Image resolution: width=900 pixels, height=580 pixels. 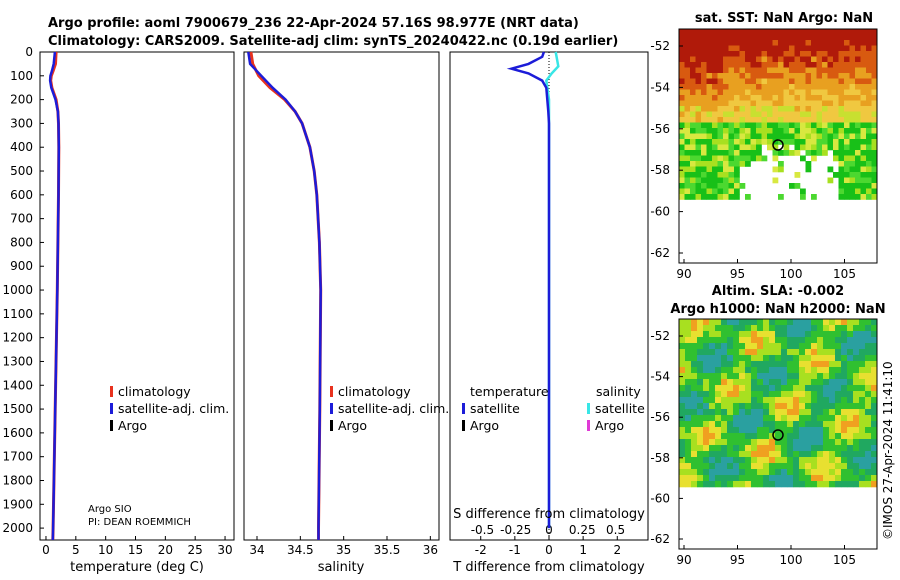 What do you see at coordinates (46, 550) in the screenshot?
I see `temperature-tick-label: 0` at bounding box center [46, 550].